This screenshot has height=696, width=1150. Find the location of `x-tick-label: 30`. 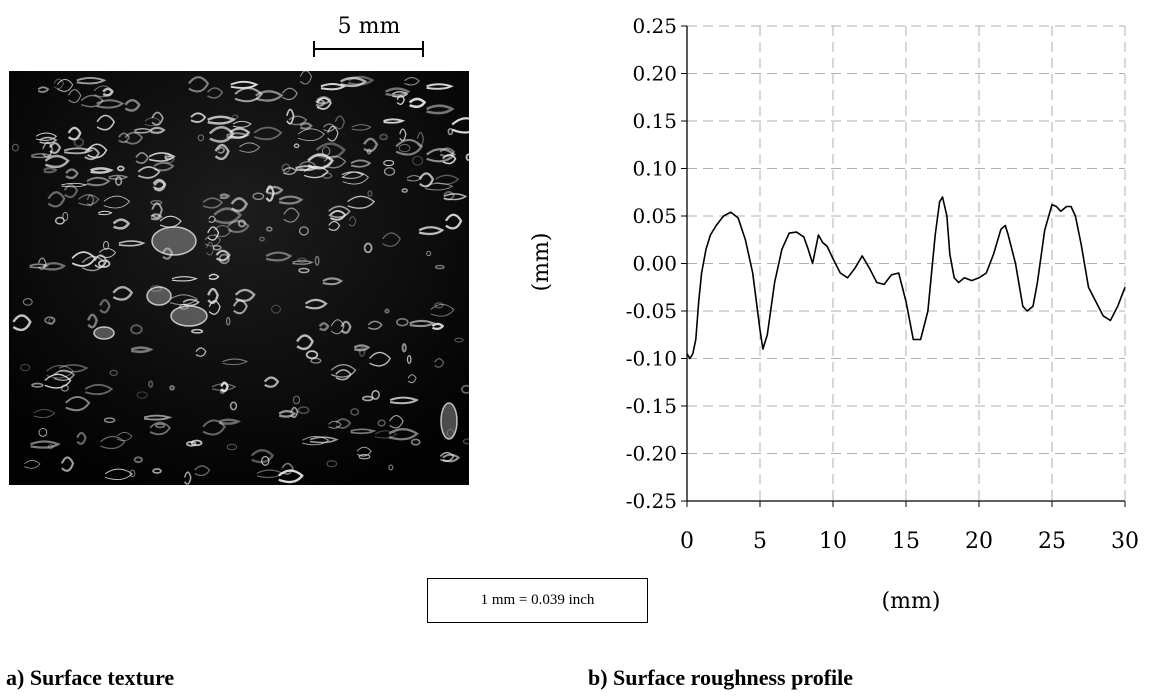

x-tick-label: 30 is located at coordinates (1125, 541).